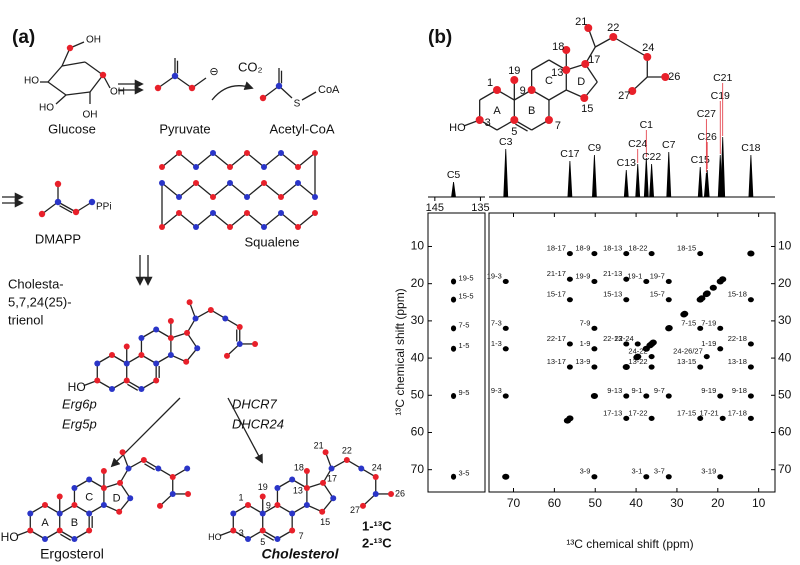 Image resolution: width=800 pixels, height=565 pixels. What do you see at coordinates (506, 142) in the screenshot?
I see `peak-label: C3` at bounding box center [506, 142].